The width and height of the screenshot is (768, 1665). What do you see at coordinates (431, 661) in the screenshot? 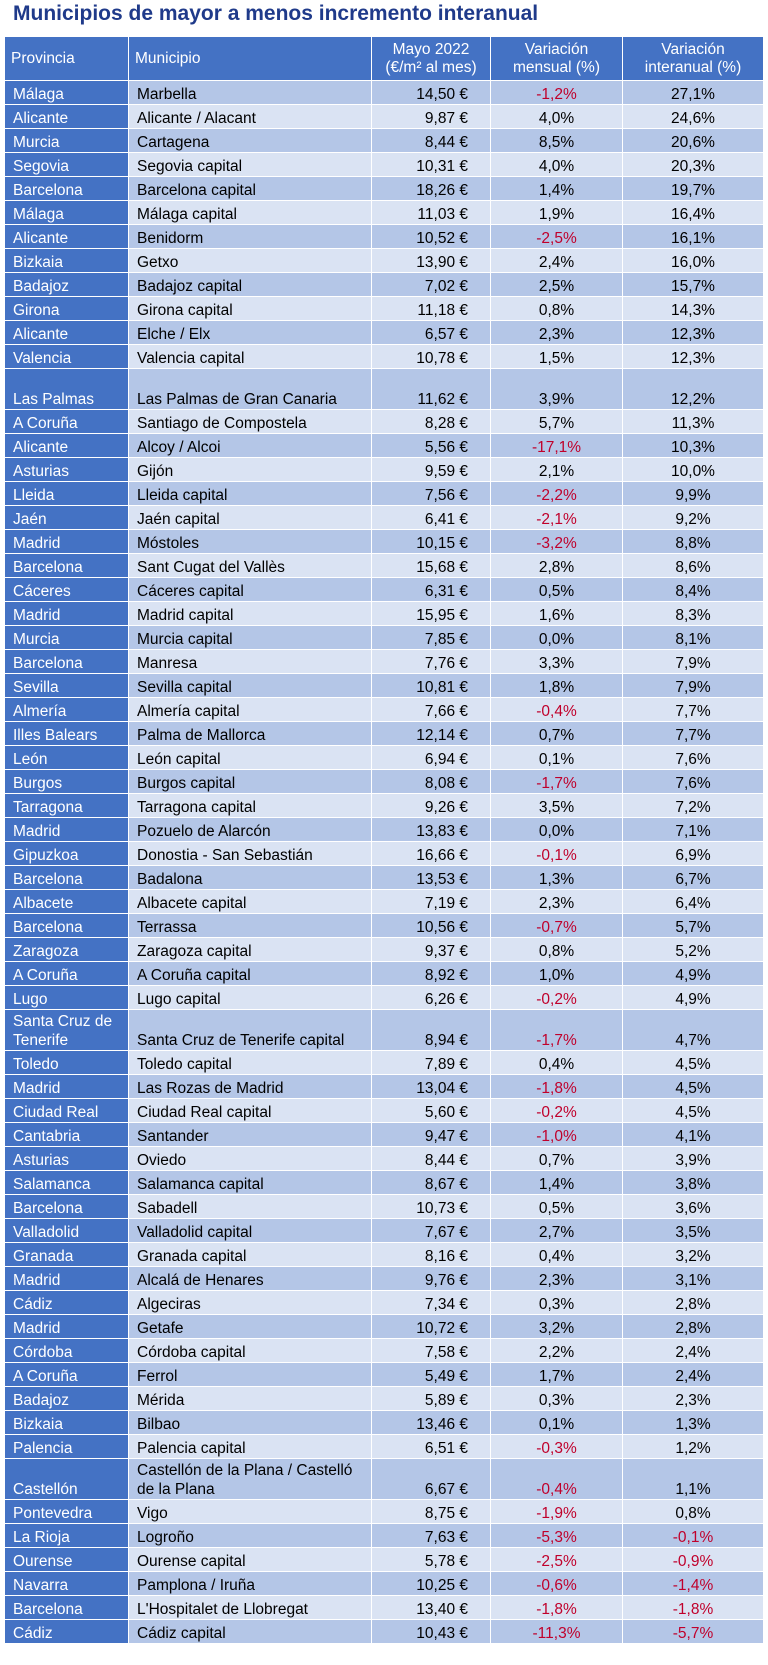
I see `cell-precio: 7,76 €` at bounding box center [431, 661].